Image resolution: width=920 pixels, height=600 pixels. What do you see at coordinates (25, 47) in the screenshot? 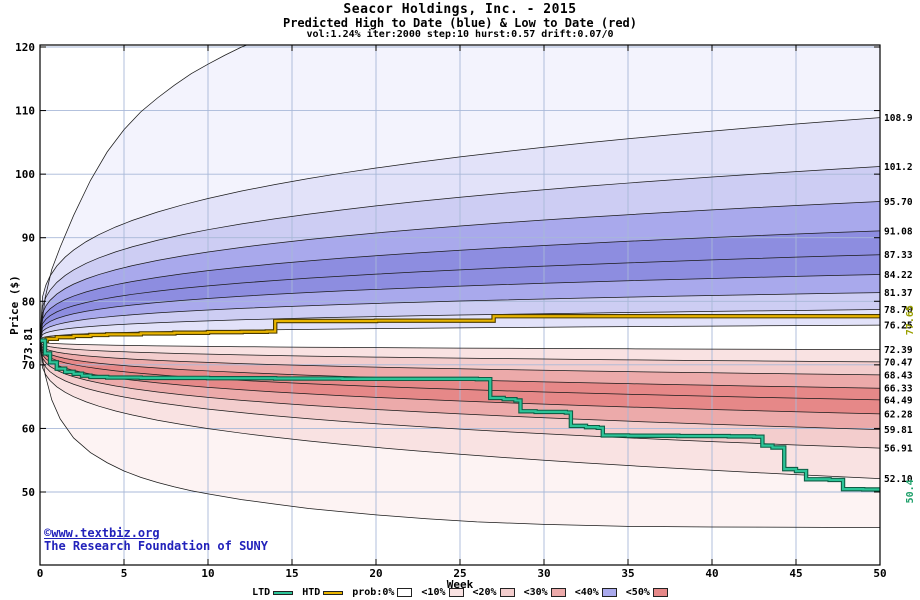
I see `y-tick-label: 120` at bounding box center [25, 47].